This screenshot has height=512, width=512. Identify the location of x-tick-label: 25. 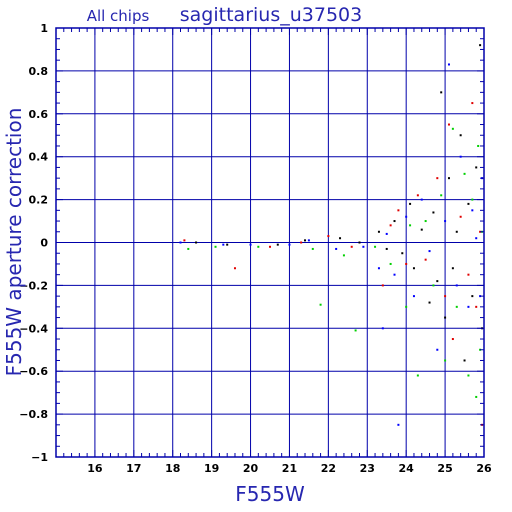
(444, 468).